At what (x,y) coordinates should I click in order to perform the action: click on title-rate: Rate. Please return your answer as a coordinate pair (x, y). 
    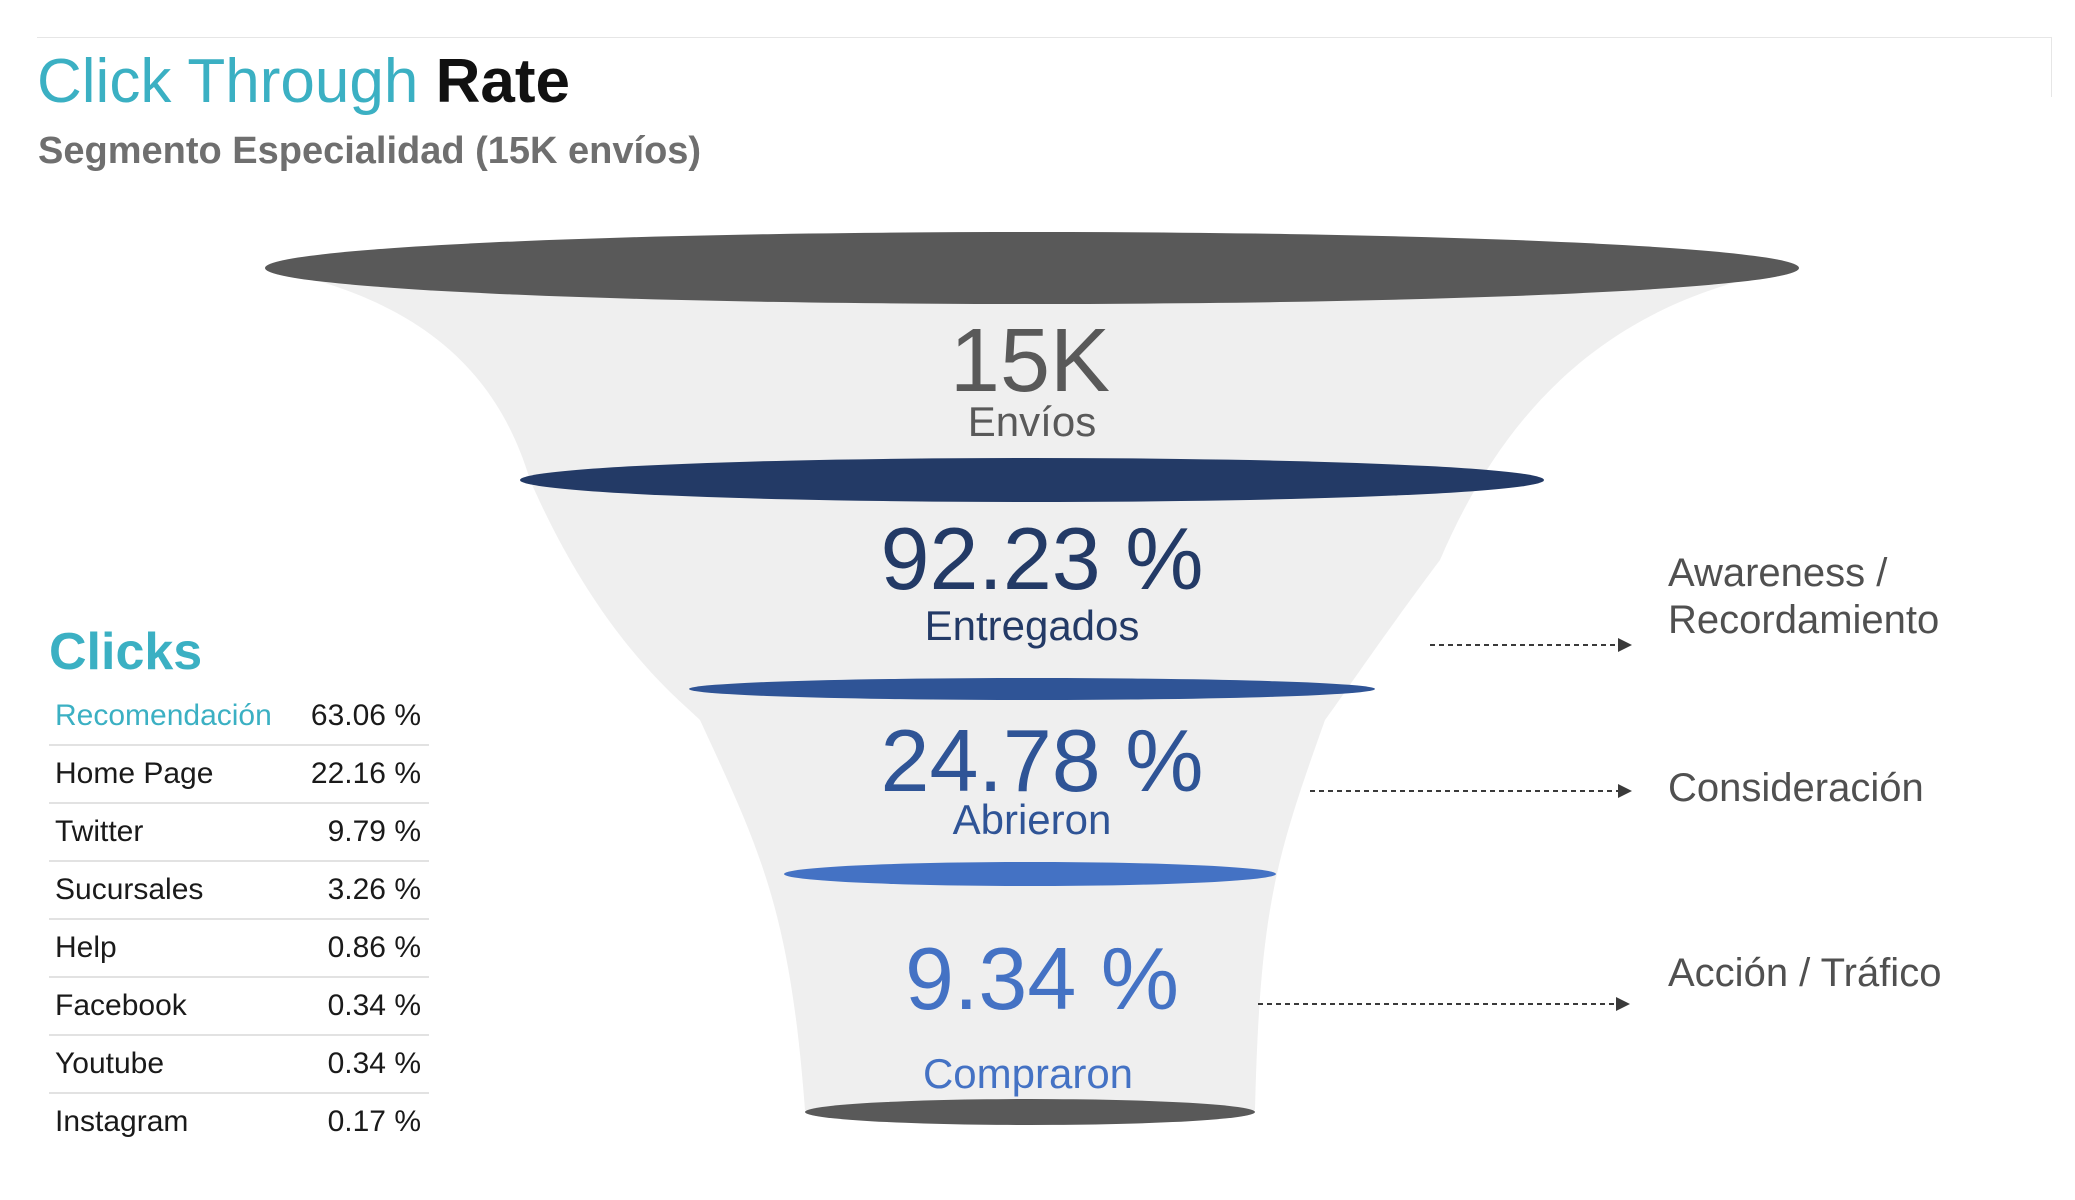
    Looking at the image, I should click on (502, 81).